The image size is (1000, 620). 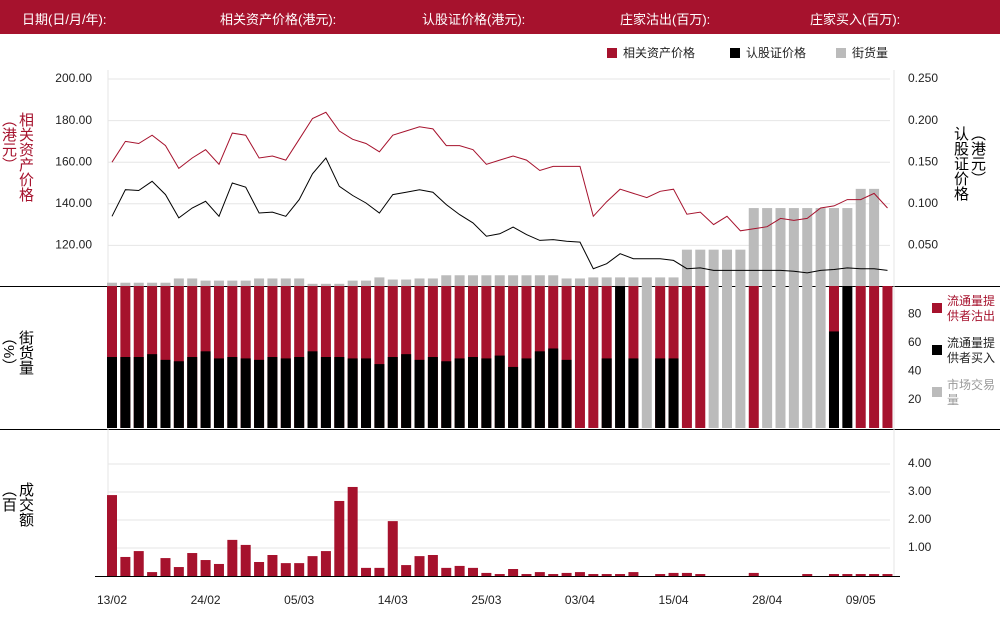 I want to click on x-tick-label: 24/02, so click(x=206, y=600).